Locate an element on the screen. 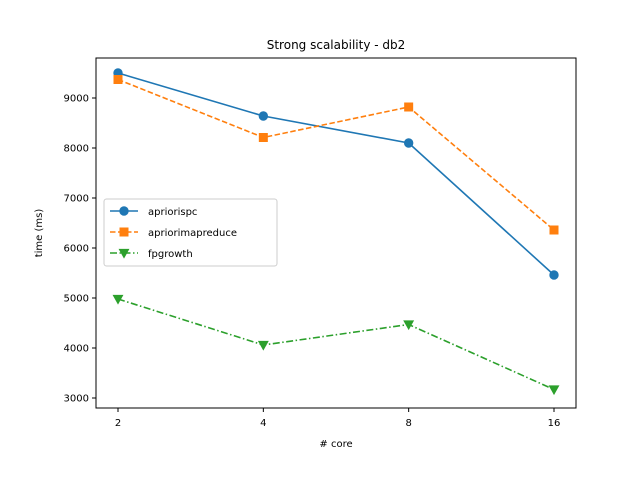  x-axis-title: # core is located at coordinates (335, 444).